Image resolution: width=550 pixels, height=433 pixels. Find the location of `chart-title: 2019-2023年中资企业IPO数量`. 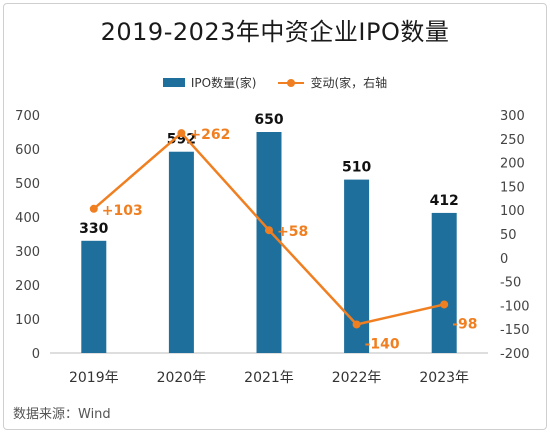

chart-title: 2019-2023年中资企业IPO数量 is located at coordinates (275, 32).